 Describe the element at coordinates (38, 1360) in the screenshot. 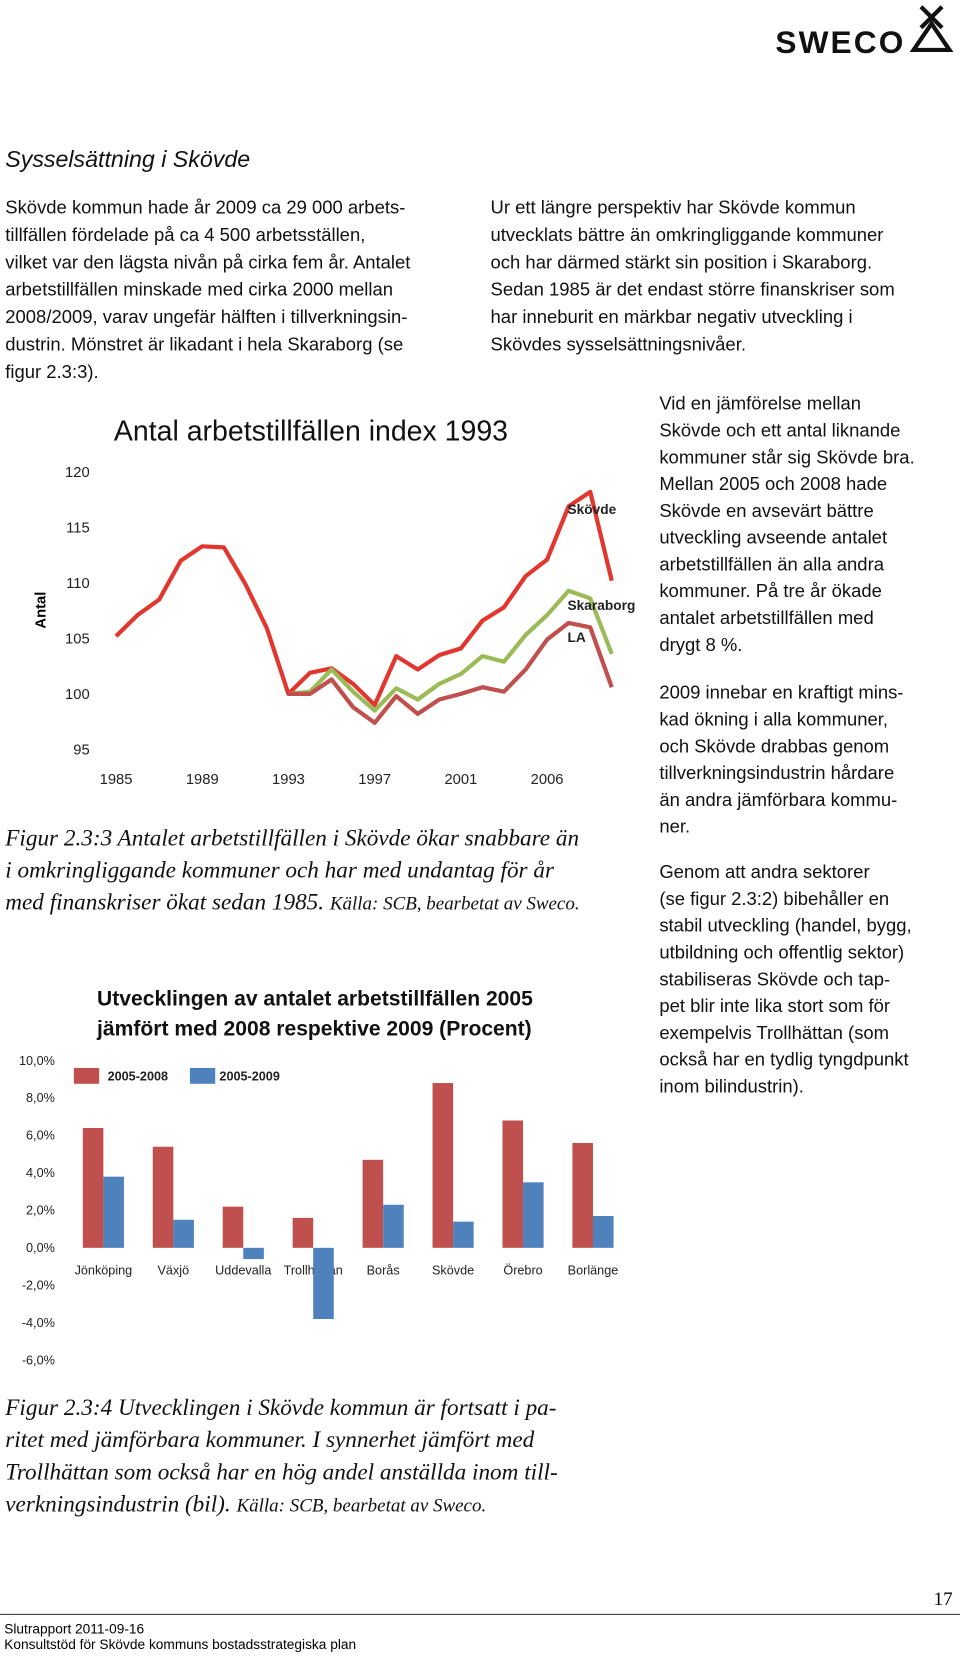

I see `y-tick-label: -6,0%` at that location.